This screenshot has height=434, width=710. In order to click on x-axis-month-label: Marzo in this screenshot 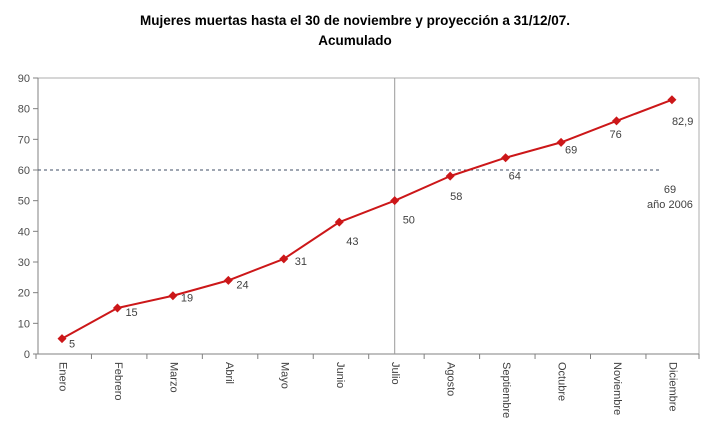, I will do `click(173, 377)`.